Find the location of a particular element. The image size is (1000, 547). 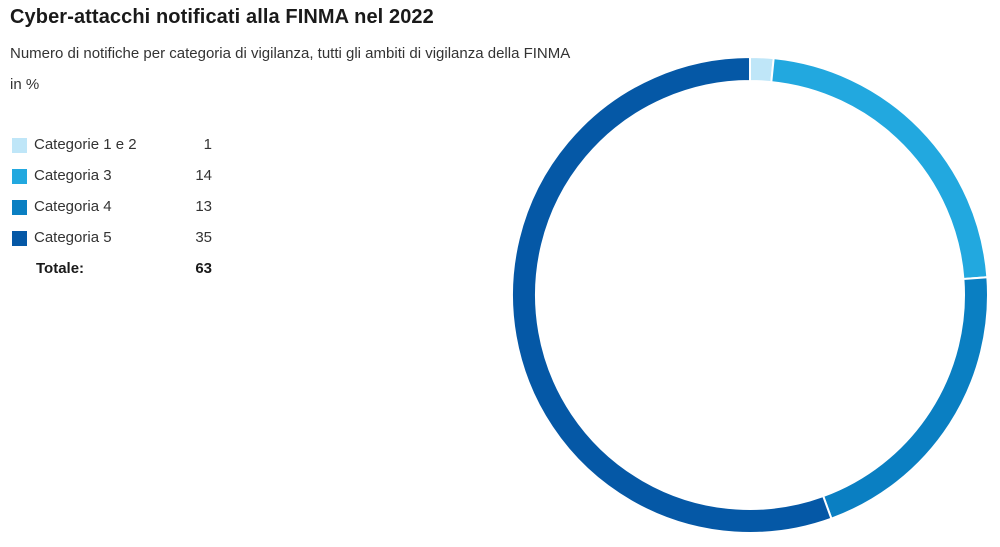

legend-label: Categoria 5 is located at coordinates (73, 237).